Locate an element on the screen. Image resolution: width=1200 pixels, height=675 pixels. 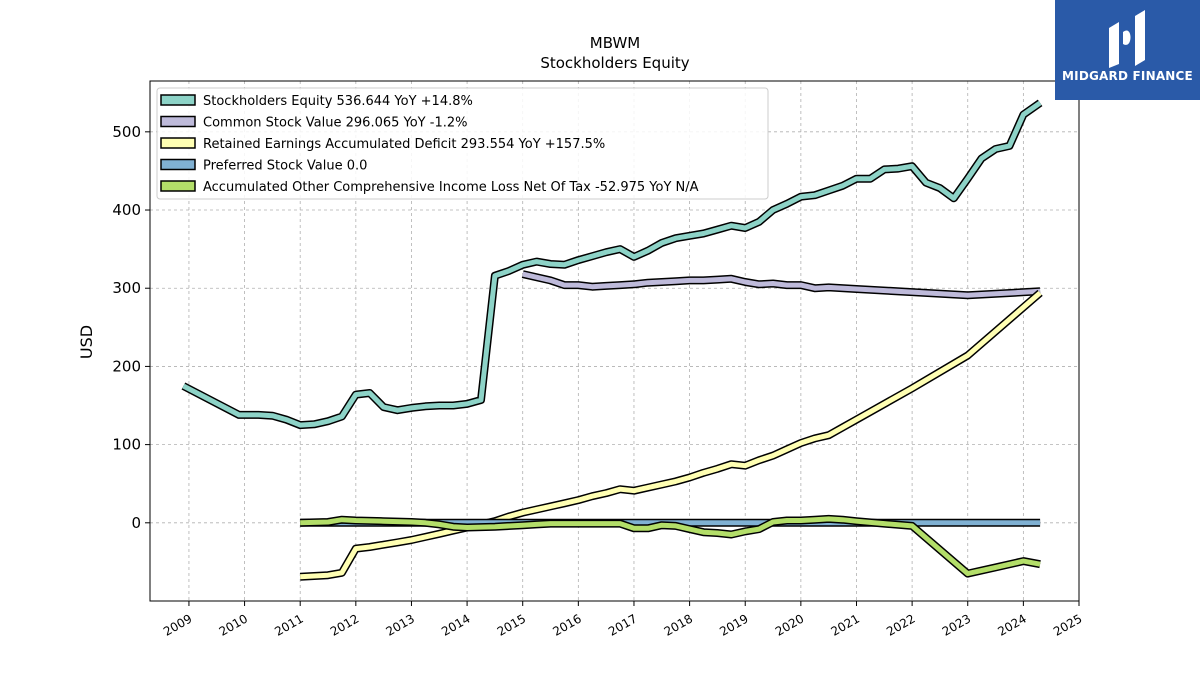
y-tick-label: 100 is located at coordinates (126, 445).